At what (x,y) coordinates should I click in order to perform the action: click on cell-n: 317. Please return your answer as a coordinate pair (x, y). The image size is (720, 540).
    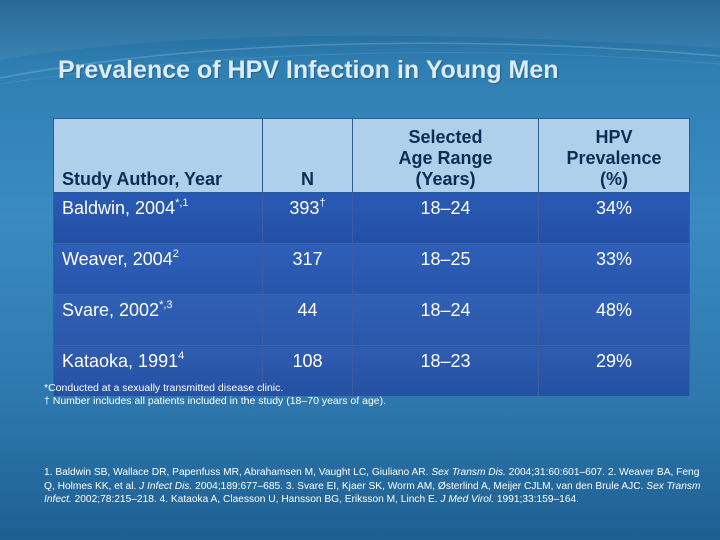
    Looking at the image, I should click on (307, 269).